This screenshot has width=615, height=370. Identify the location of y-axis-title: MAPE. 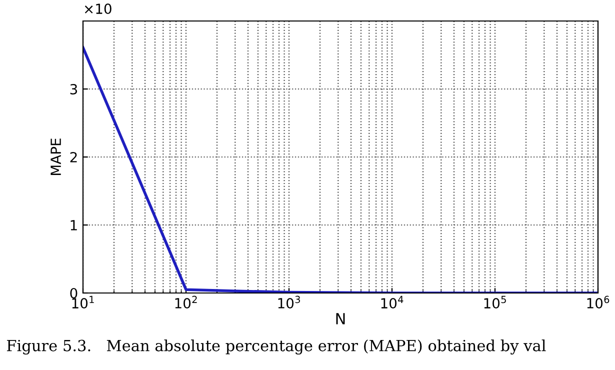
(55, 156).